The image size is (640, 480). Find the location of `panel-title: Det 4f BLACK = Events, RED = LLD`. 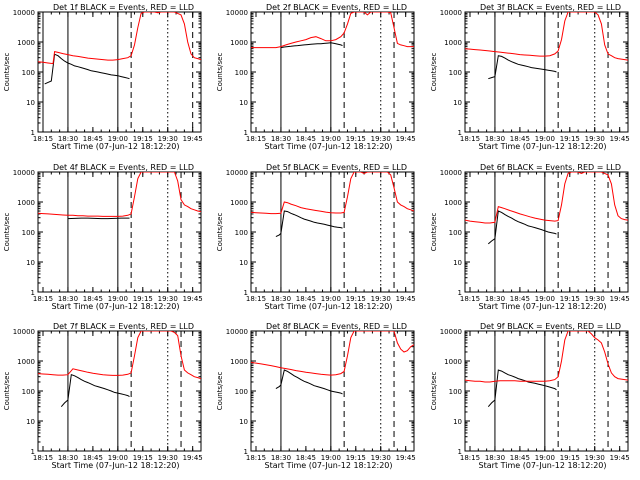

panel-title: Det 4f BLACK = Events, RED = LLD is located at coordinates (123, 167).